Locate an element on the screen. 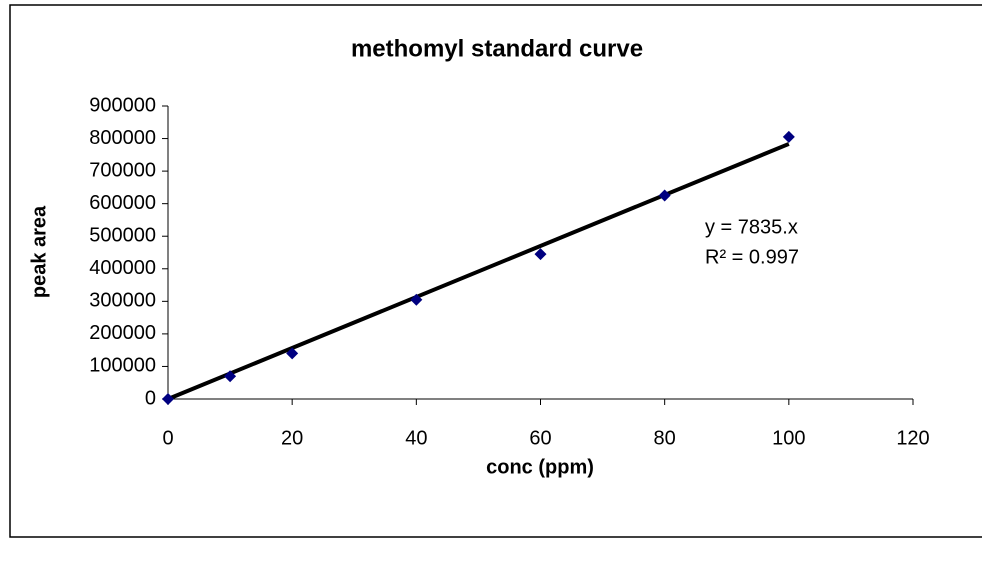 This screenshot has height=563, width=982. y-tick-label: 200000 is located at coordinates (122, 333).